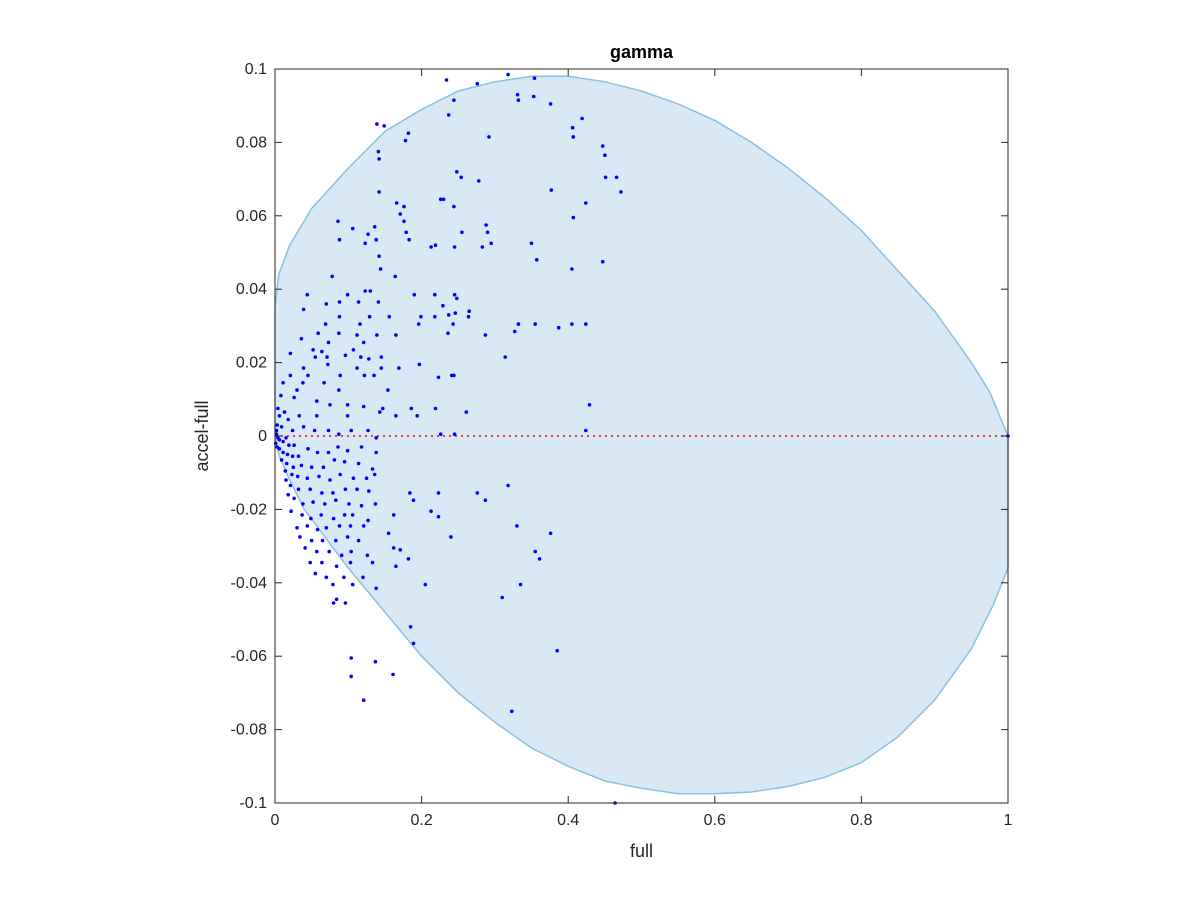  What do you see at coordinates (249, 656) in the screenshot?
I see `y-tick-label: -0.06` at bounding box center [249, 656].